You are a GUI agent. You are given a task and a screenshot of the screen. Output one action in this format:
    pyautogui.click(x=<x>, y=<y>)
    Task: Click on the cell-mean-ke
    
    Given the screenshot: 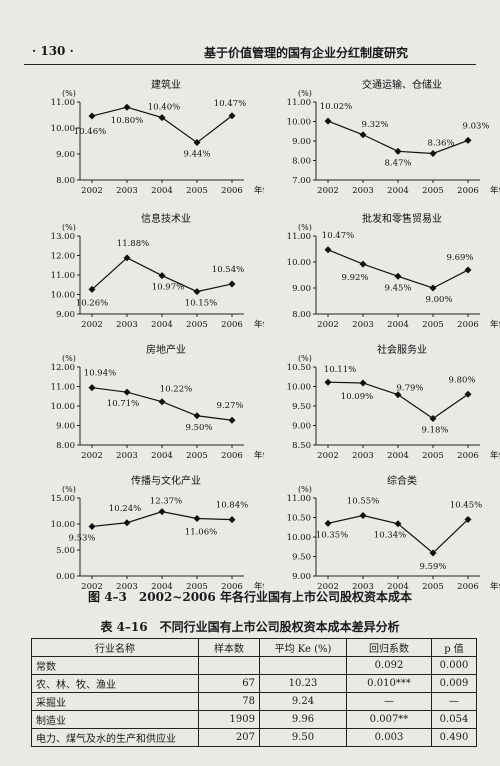 What is the action you would take?
    pyautogui.click(x=303, y=665)
    